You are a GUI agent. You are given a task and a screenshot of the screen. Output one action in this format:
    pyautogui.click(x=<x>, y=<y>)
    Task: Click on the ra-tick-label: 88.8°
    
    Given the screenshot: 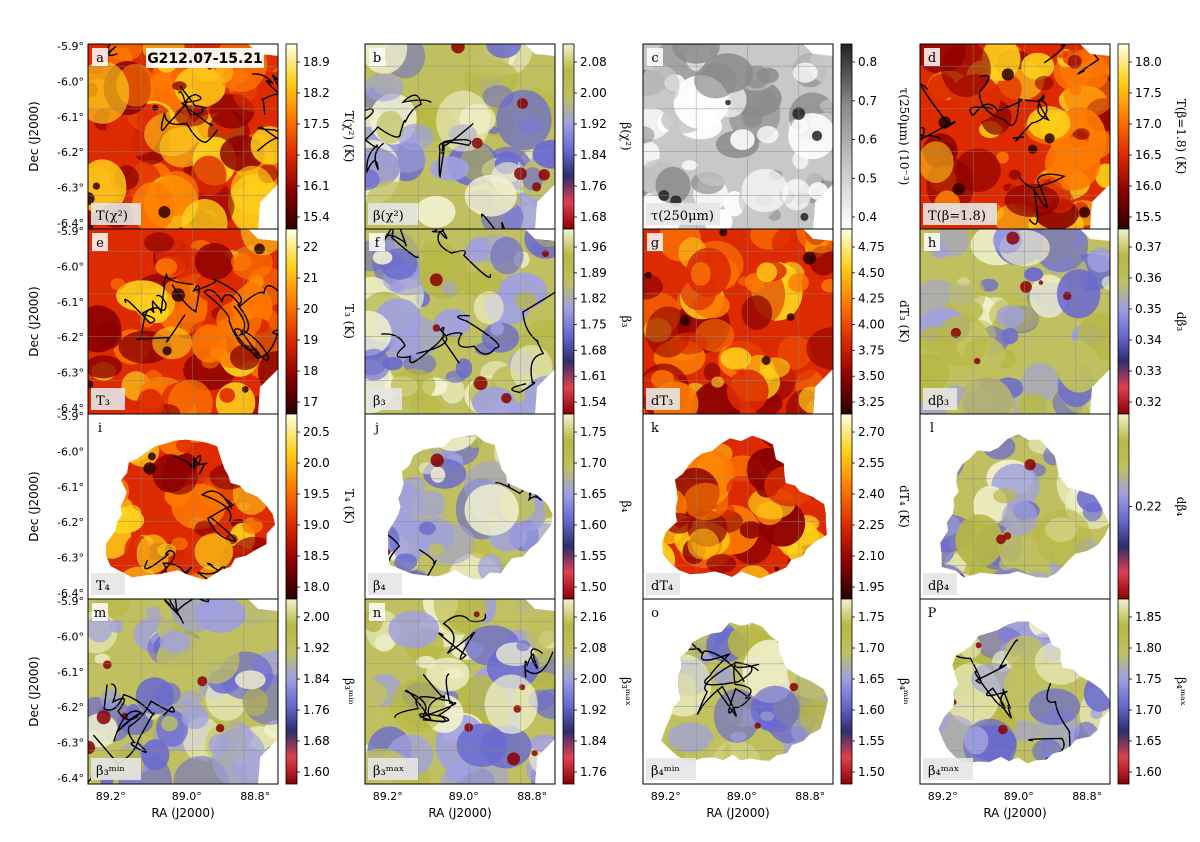 What is the action you would take?
    pyautogui.click(x=1087, y=796)
    